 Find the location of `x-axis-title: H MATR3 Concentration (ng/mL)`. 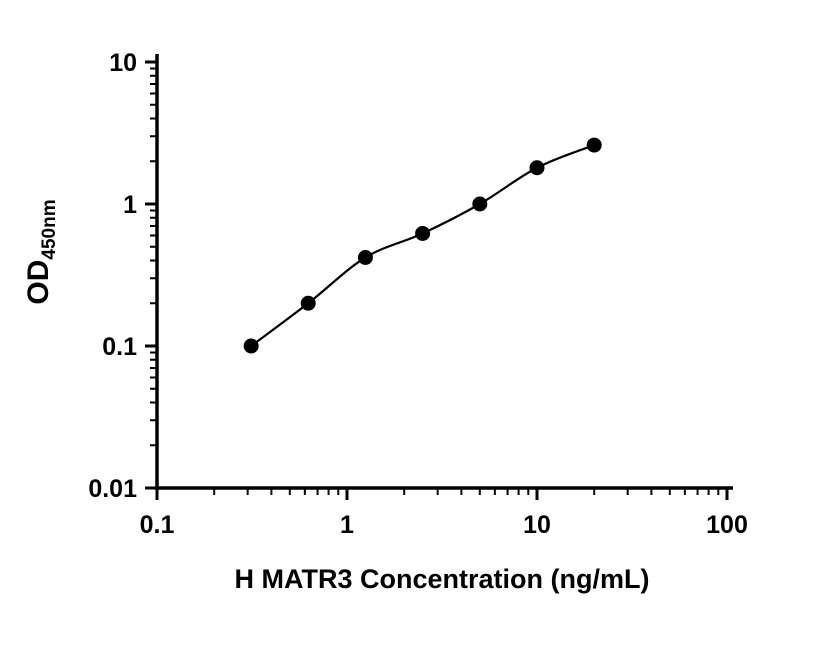

x-axis-title: H MATR3 Concentration (ng/mL) is located at coordinates (442, 579).